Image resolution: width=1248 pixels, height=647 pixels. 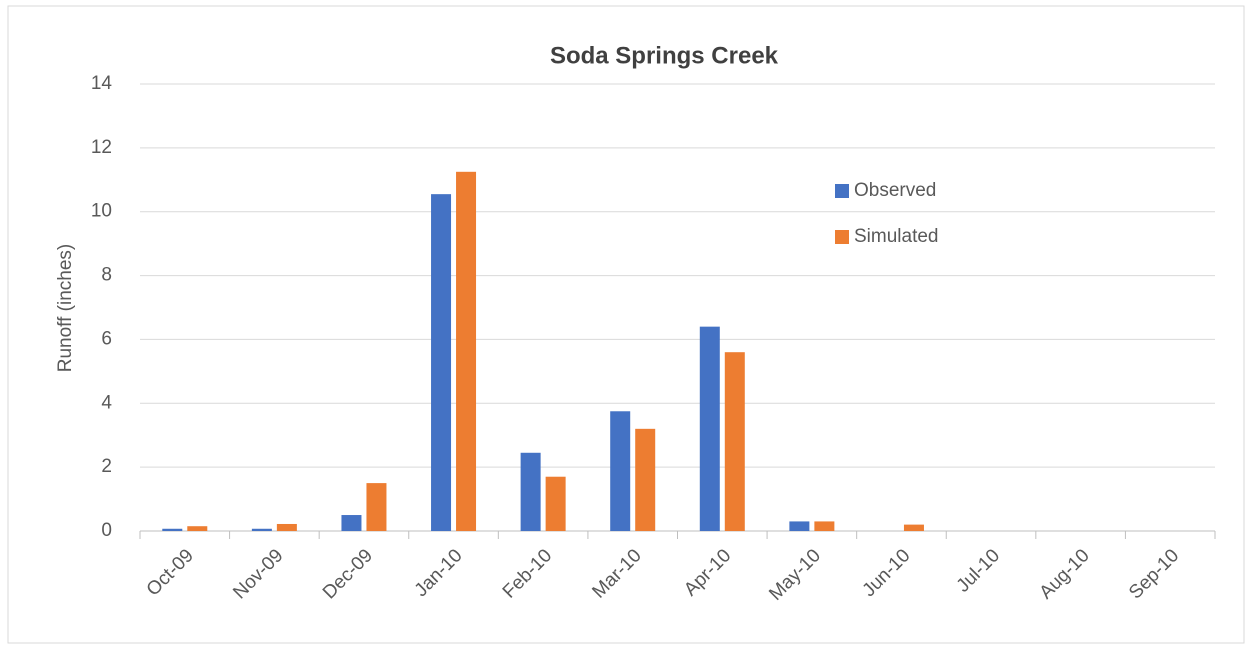 I want to click on y-tick-label: 12, so click(x=101, y=147).